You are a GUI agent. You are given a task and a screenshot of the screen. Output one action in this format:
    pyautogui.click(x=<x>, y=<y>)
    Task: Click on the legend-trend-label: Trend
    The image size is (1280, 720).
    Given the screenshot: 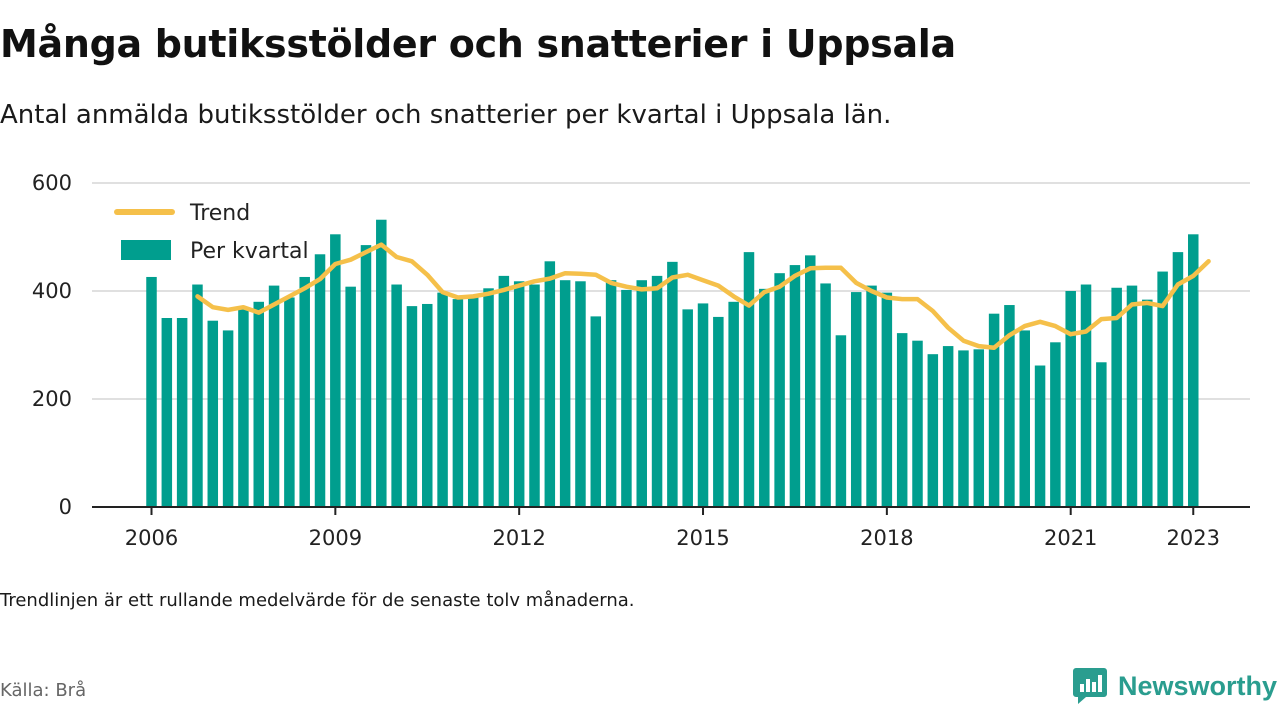 What is the action you would take?
    pyautogui.click(x=219, y=213)
    